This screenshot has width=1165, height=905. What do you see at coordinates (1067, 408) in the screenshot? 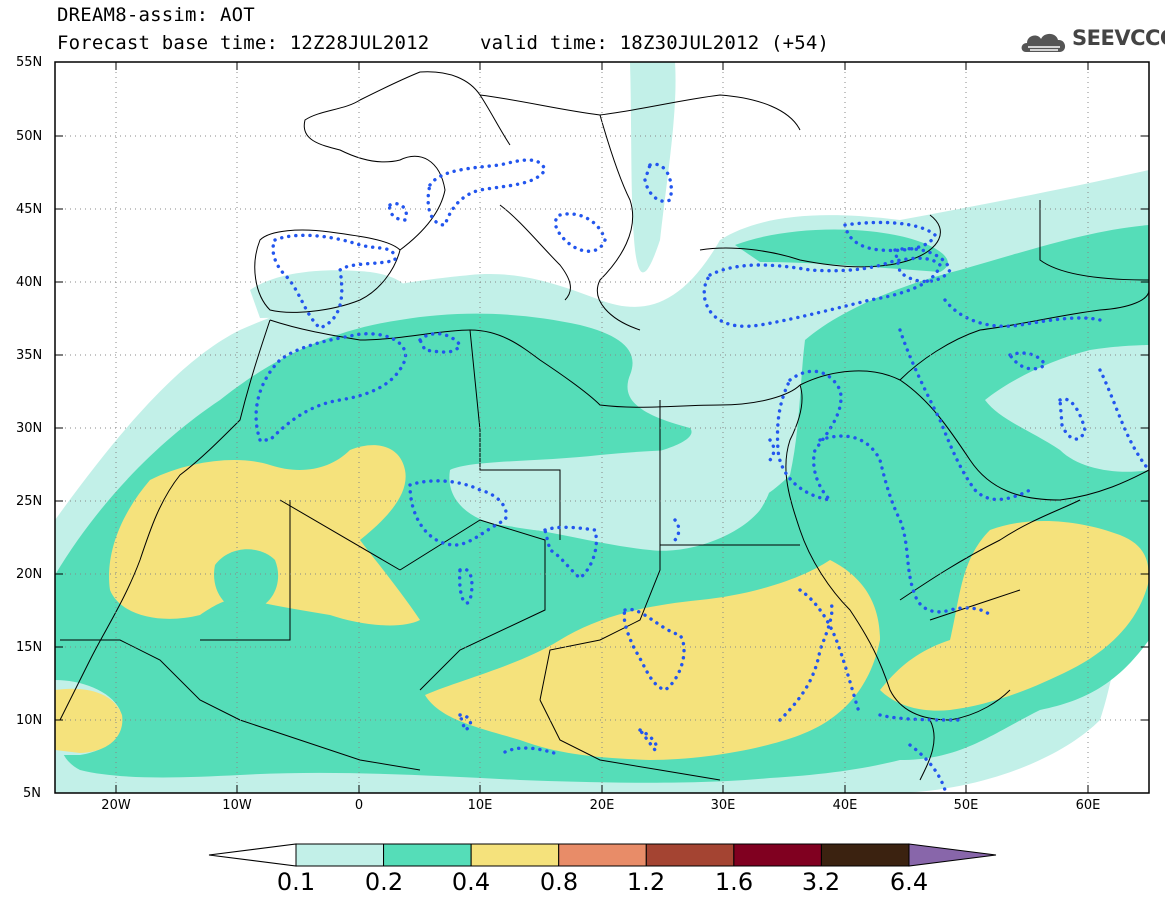
I see `aot-field-0-1-gulf` at bounding box center [1067, 408].